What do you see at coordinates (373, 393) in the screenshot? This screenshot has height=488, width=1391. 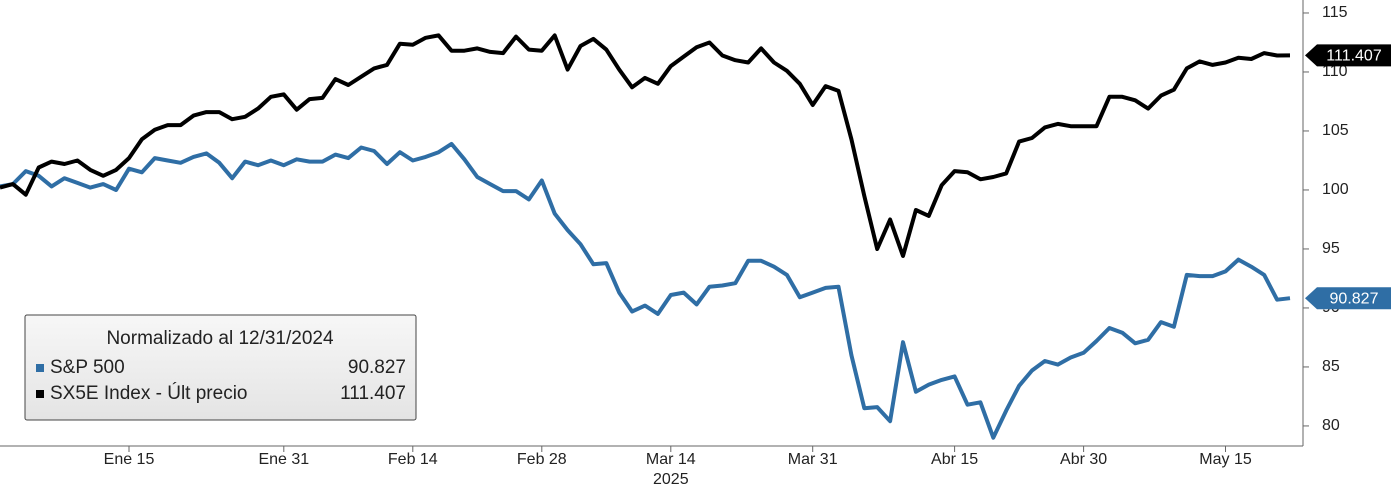 I see `legend-value: 111.407` at bounding box center [373, 393].